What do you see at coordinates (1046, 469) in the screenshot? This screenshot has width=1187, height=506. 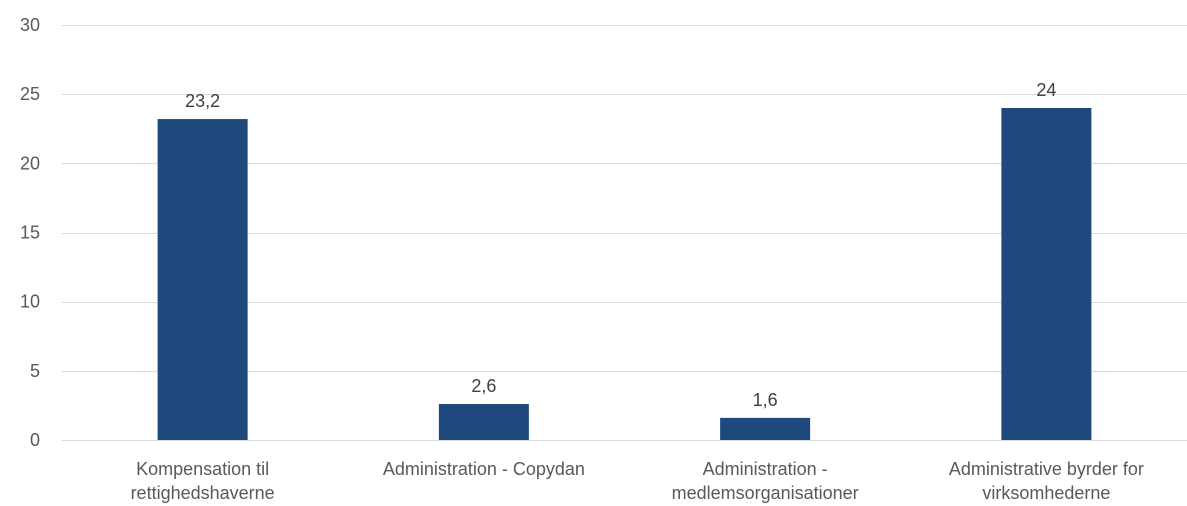 I see `x-category-label: Administrative byrder for` at bounding box center [1046, 469].